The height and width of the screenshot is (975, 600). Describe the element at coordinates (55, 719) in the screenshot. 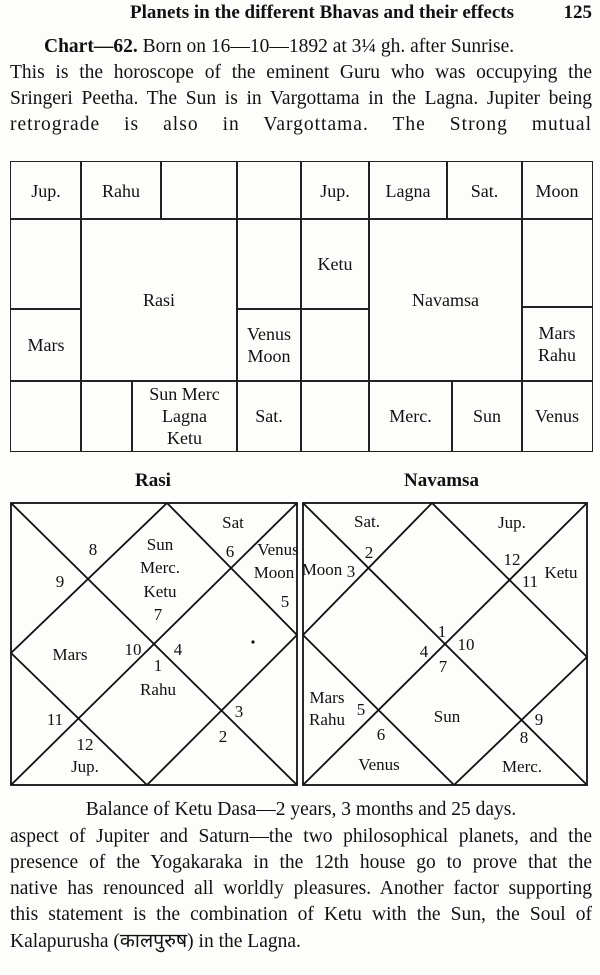

I see `rasi-label-h11: 11` at that location.